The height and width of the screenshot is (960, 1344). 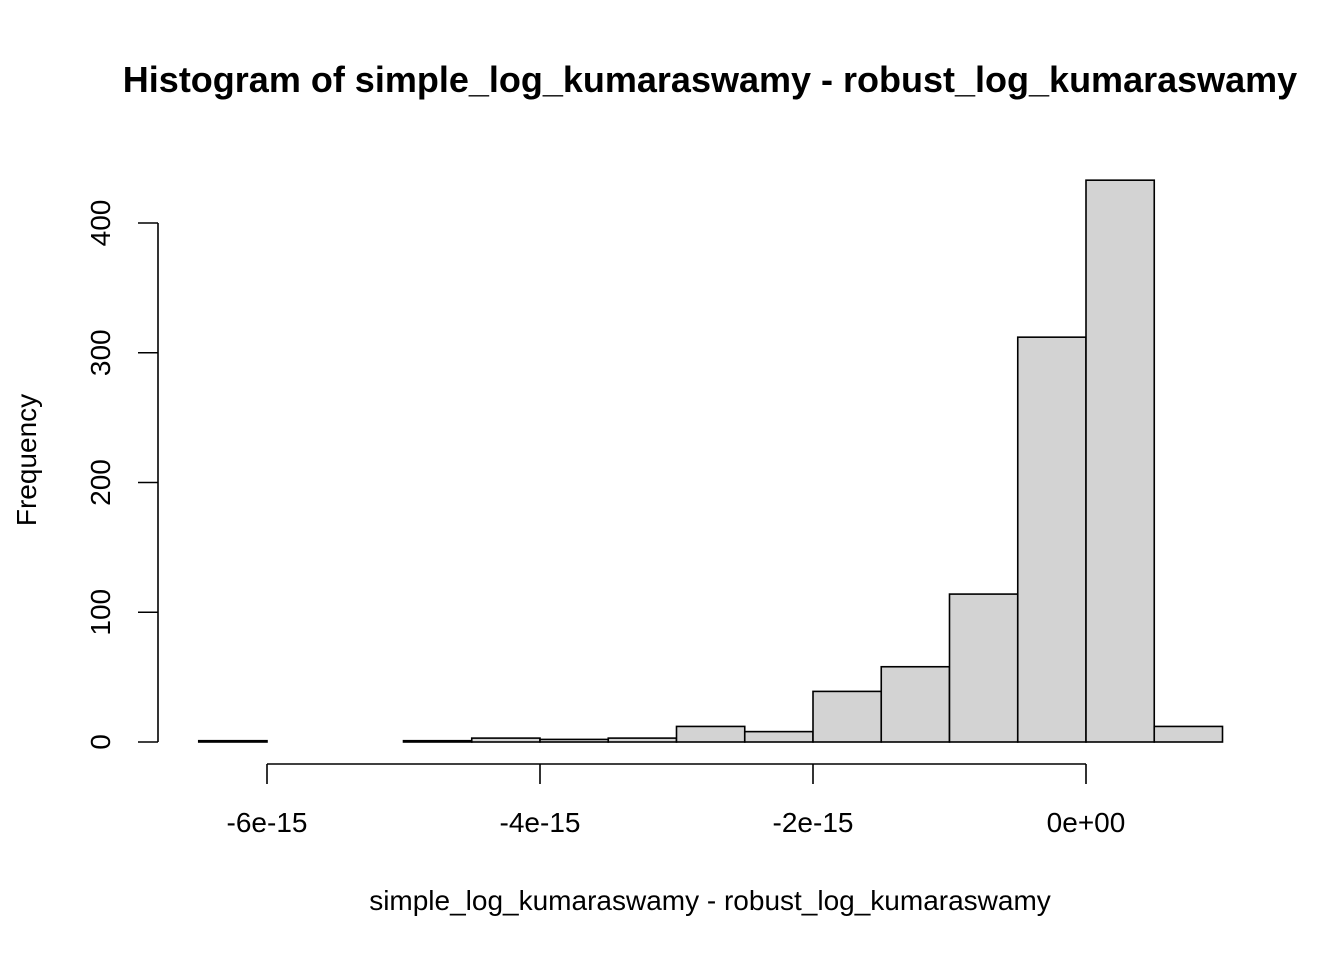 What do you see at coordinates (100, 223) in the screenshot?
I see `y-tick-label: 400` at bounding box center [100, 223].